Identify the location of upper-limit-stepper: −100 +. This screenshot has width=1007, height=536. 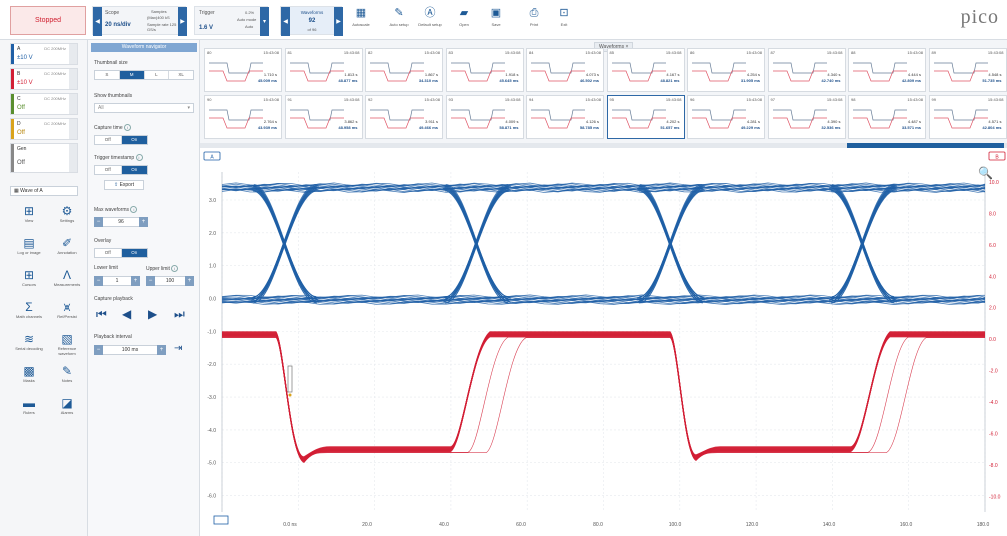
(170, 281).